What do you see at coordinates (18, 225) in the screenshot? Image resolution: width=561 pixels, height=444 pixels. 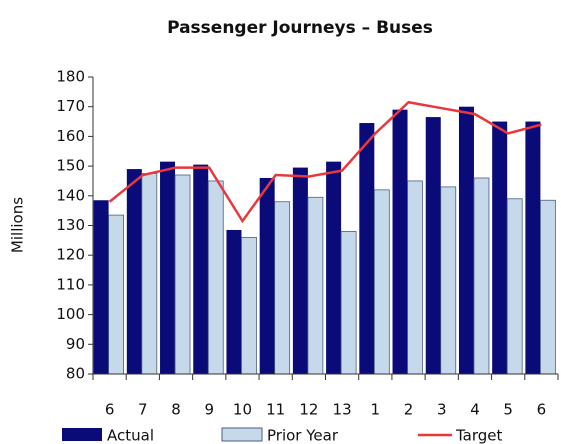 I see `y-axis-label: Millions` at bounding box center [18, 225].